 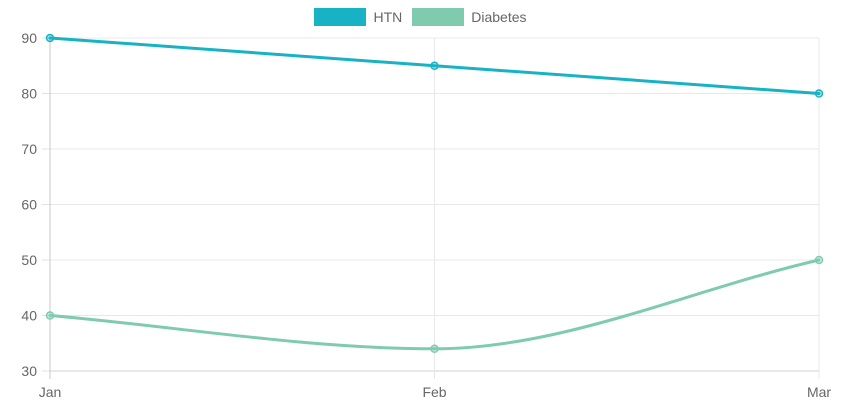 What do you see at coordinates (434, 392) in the screenshot?
I see `x-tick-label: Feb` at bounding box center [434, 392].